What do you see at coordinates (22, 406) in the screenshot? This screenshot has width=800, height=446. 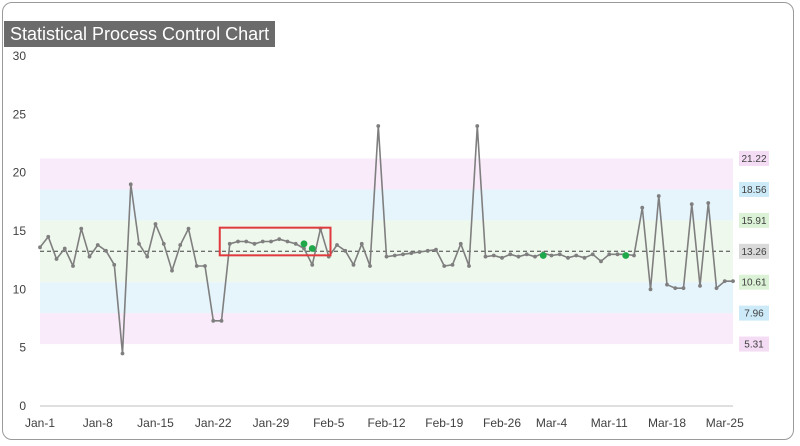 I see `y-tick-label: 0` at bounding box center [22, 406].